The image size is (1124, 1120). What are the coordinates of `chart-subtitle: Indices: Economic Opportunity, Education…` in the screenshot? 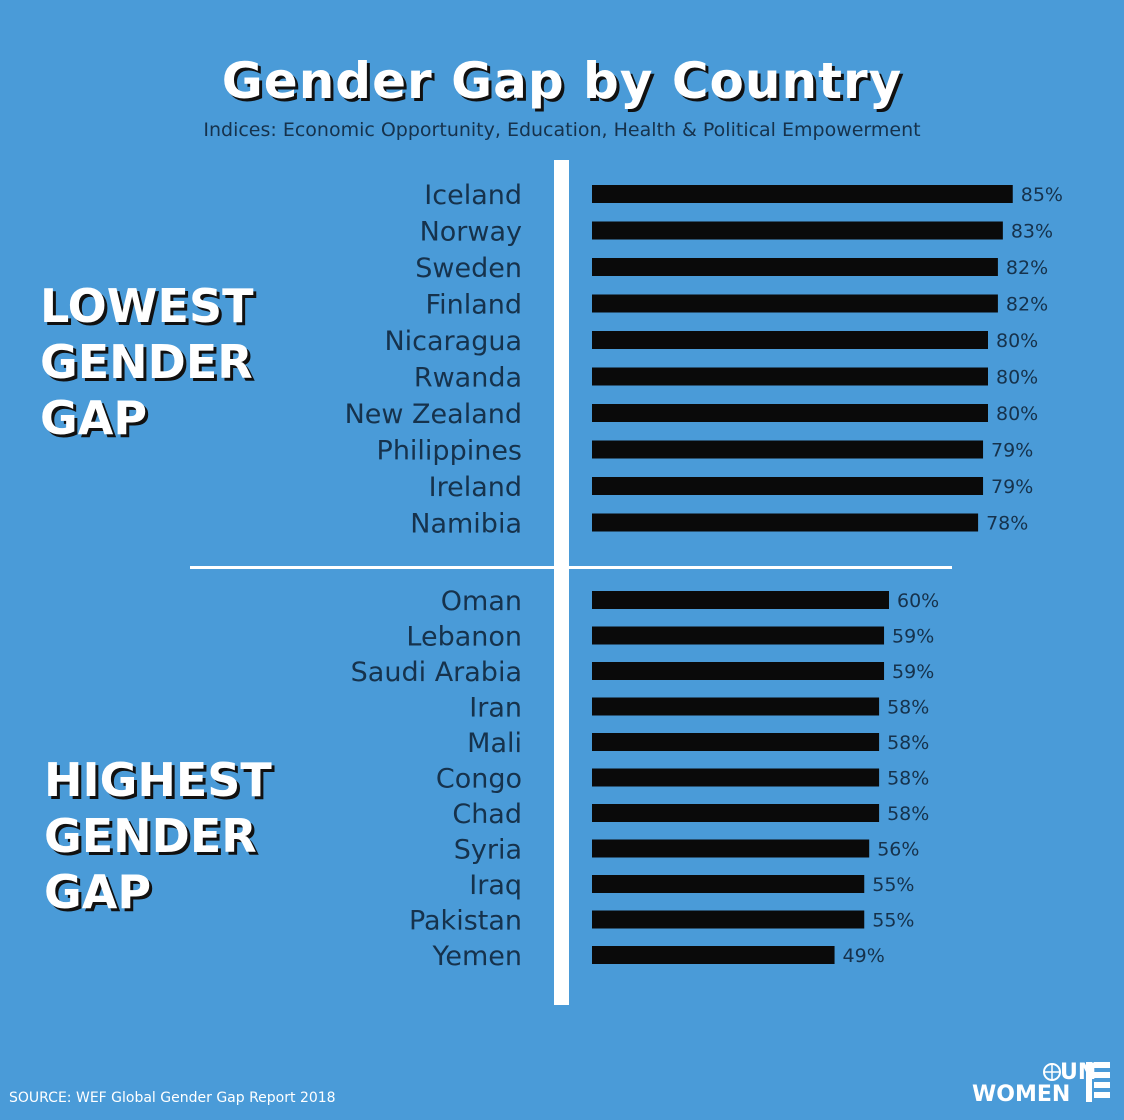 It's located at (562, 130).